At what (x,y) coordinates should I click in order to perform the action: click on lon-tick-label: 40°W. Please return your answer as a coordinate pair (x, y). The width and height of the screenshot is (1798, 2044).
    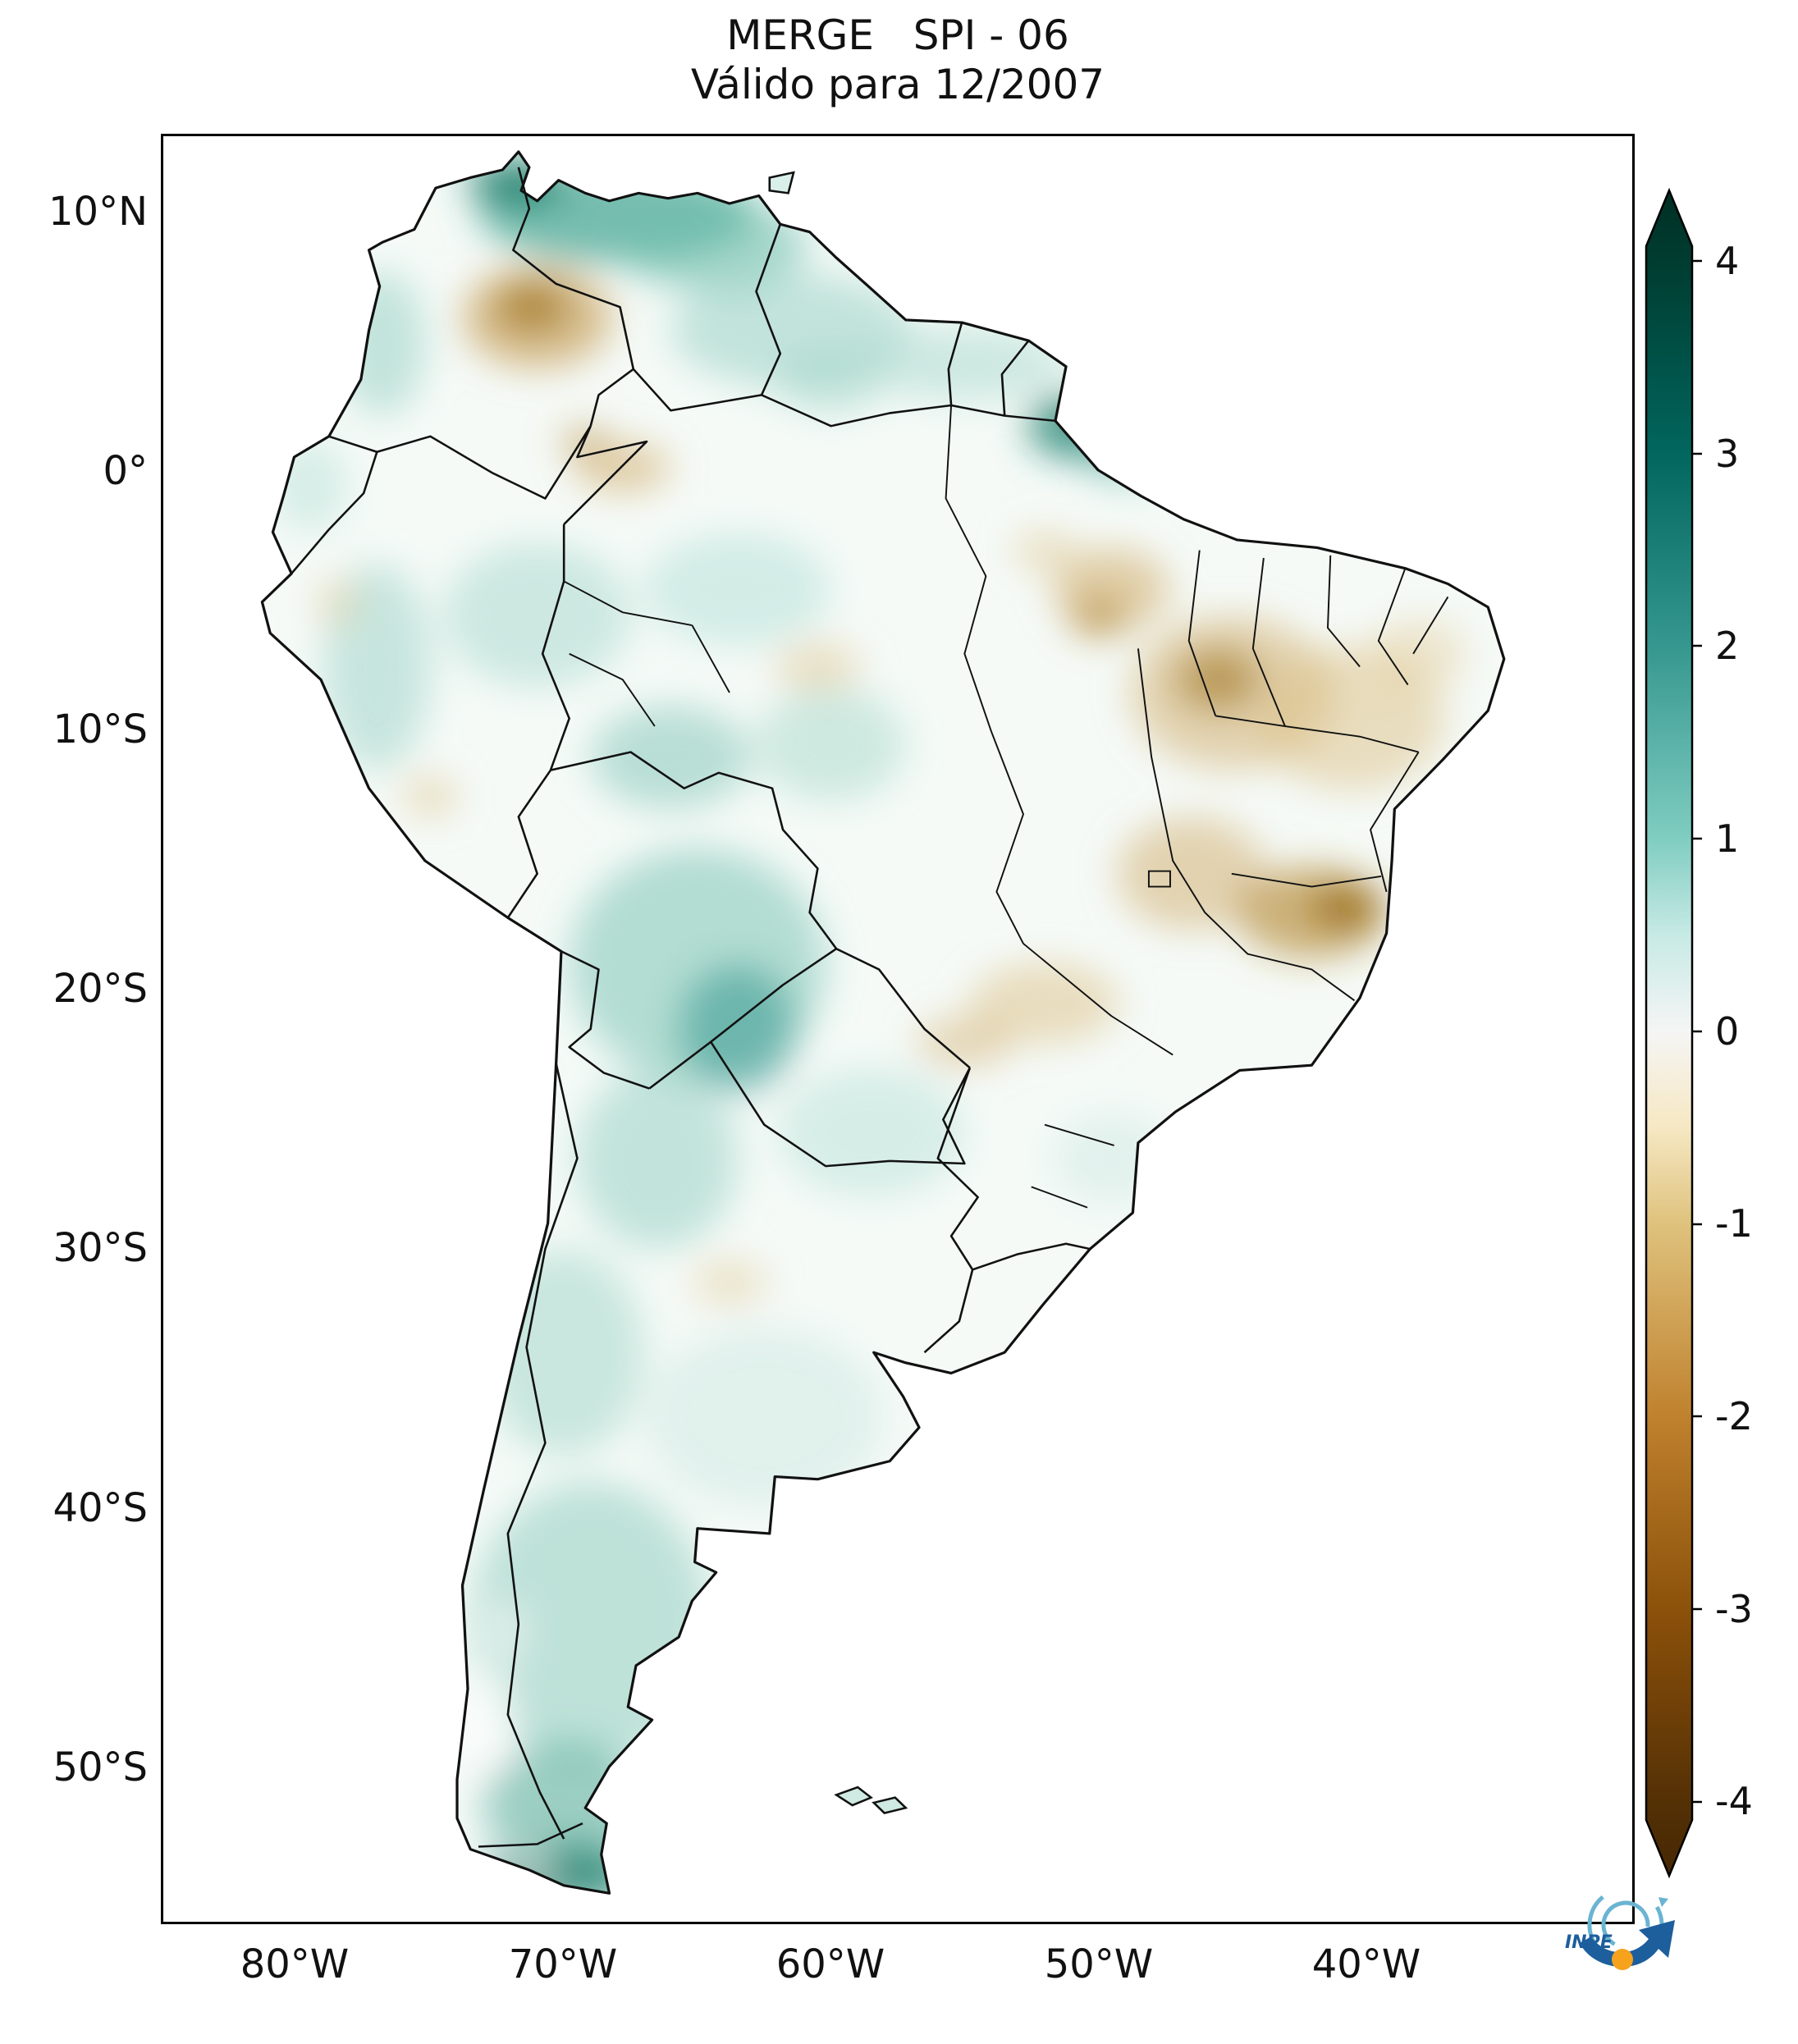
    Looking at the image, I should click on (1366, 1964).